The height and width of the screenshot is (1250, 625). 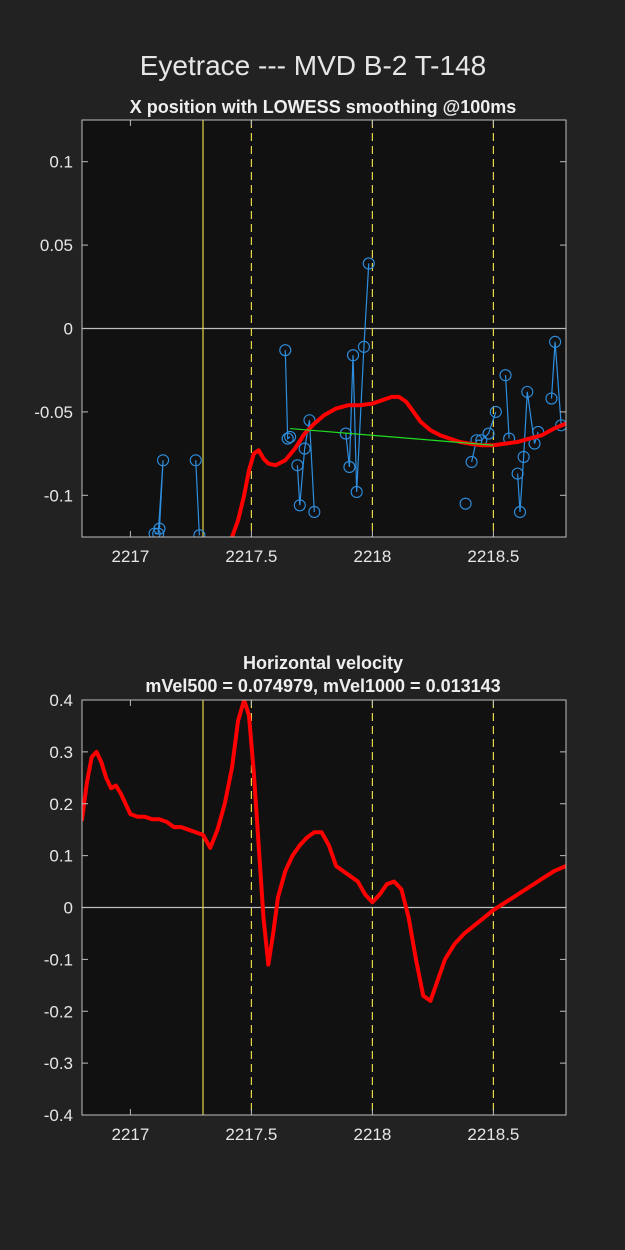 What do you see at coordinates (392, 436) in the screenshot?
I see `linear-fit-line` at bounding box center [392, 436].